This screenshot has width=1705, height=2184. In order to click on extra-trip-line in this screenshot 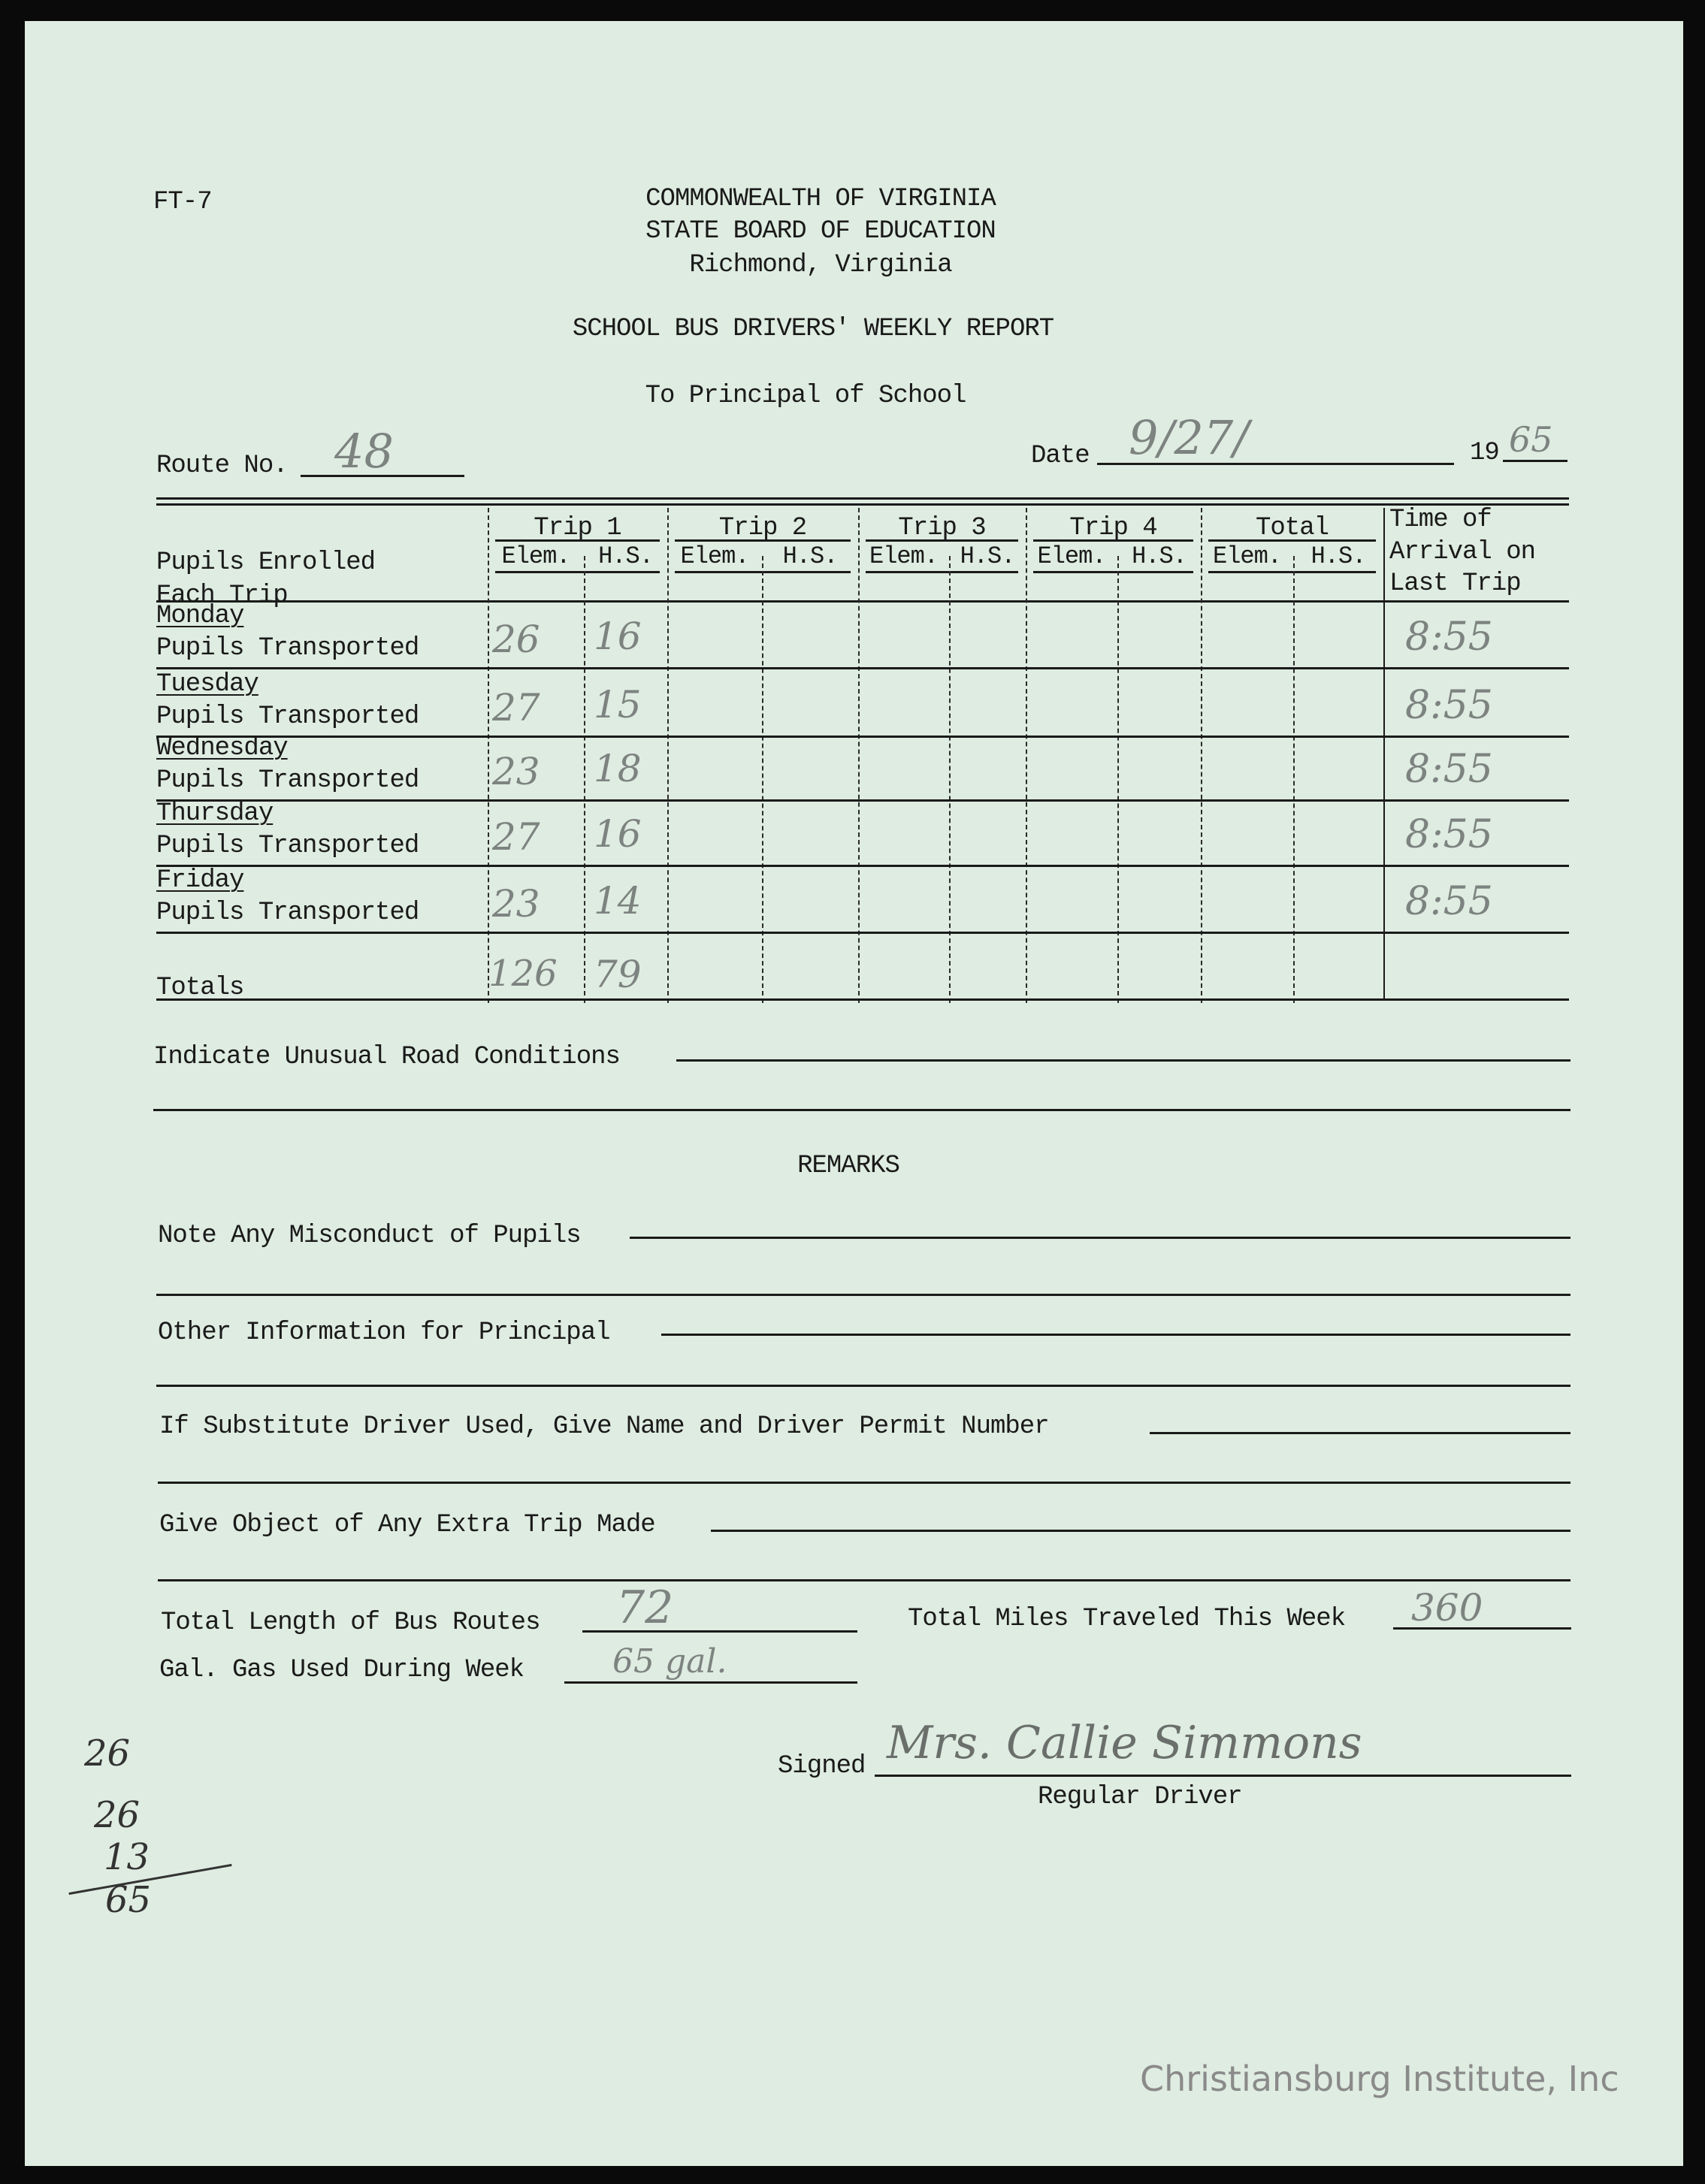, I will do `click(1140, 1531)`.